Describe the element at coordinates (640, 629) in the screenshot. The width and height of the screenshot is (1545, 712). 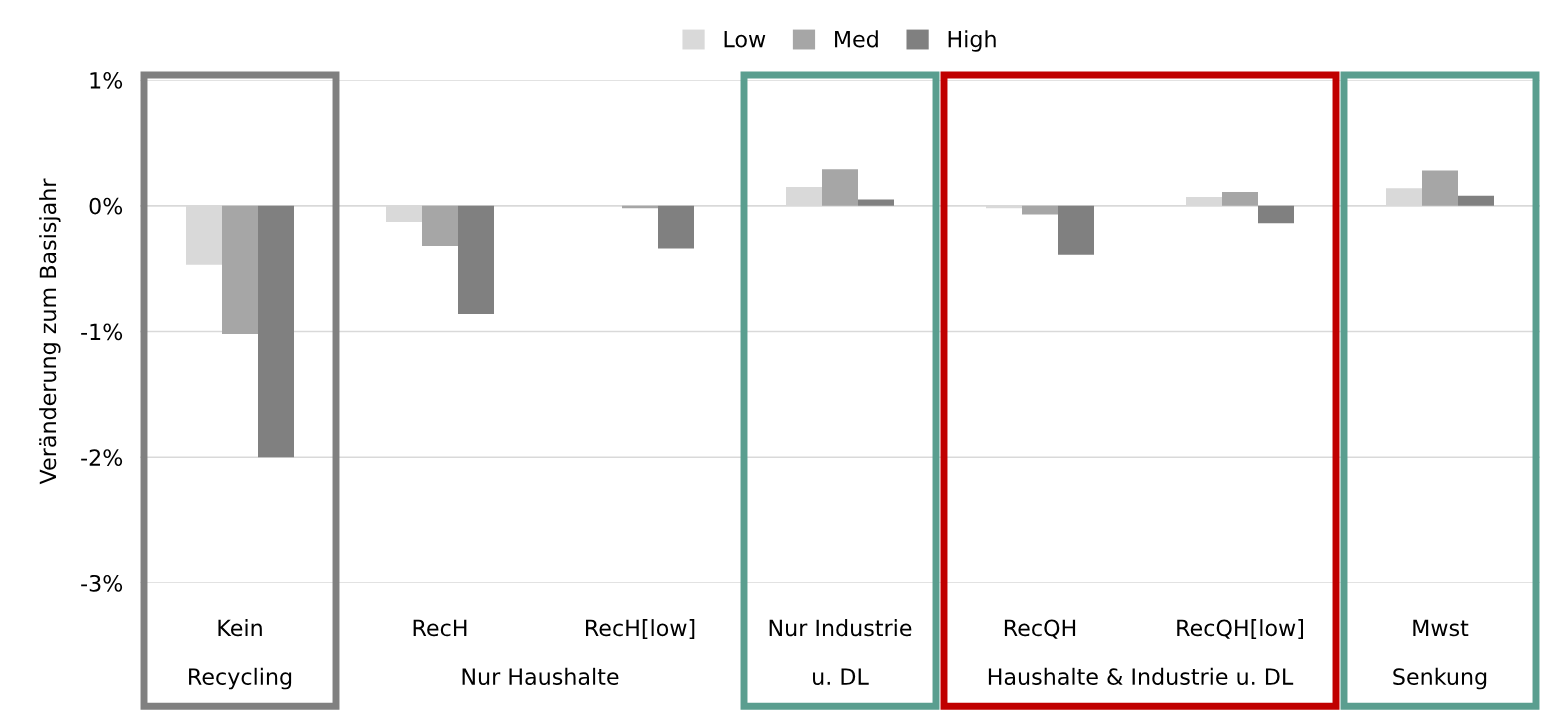
I see `x-tick-label: RecH[low]` at that location.